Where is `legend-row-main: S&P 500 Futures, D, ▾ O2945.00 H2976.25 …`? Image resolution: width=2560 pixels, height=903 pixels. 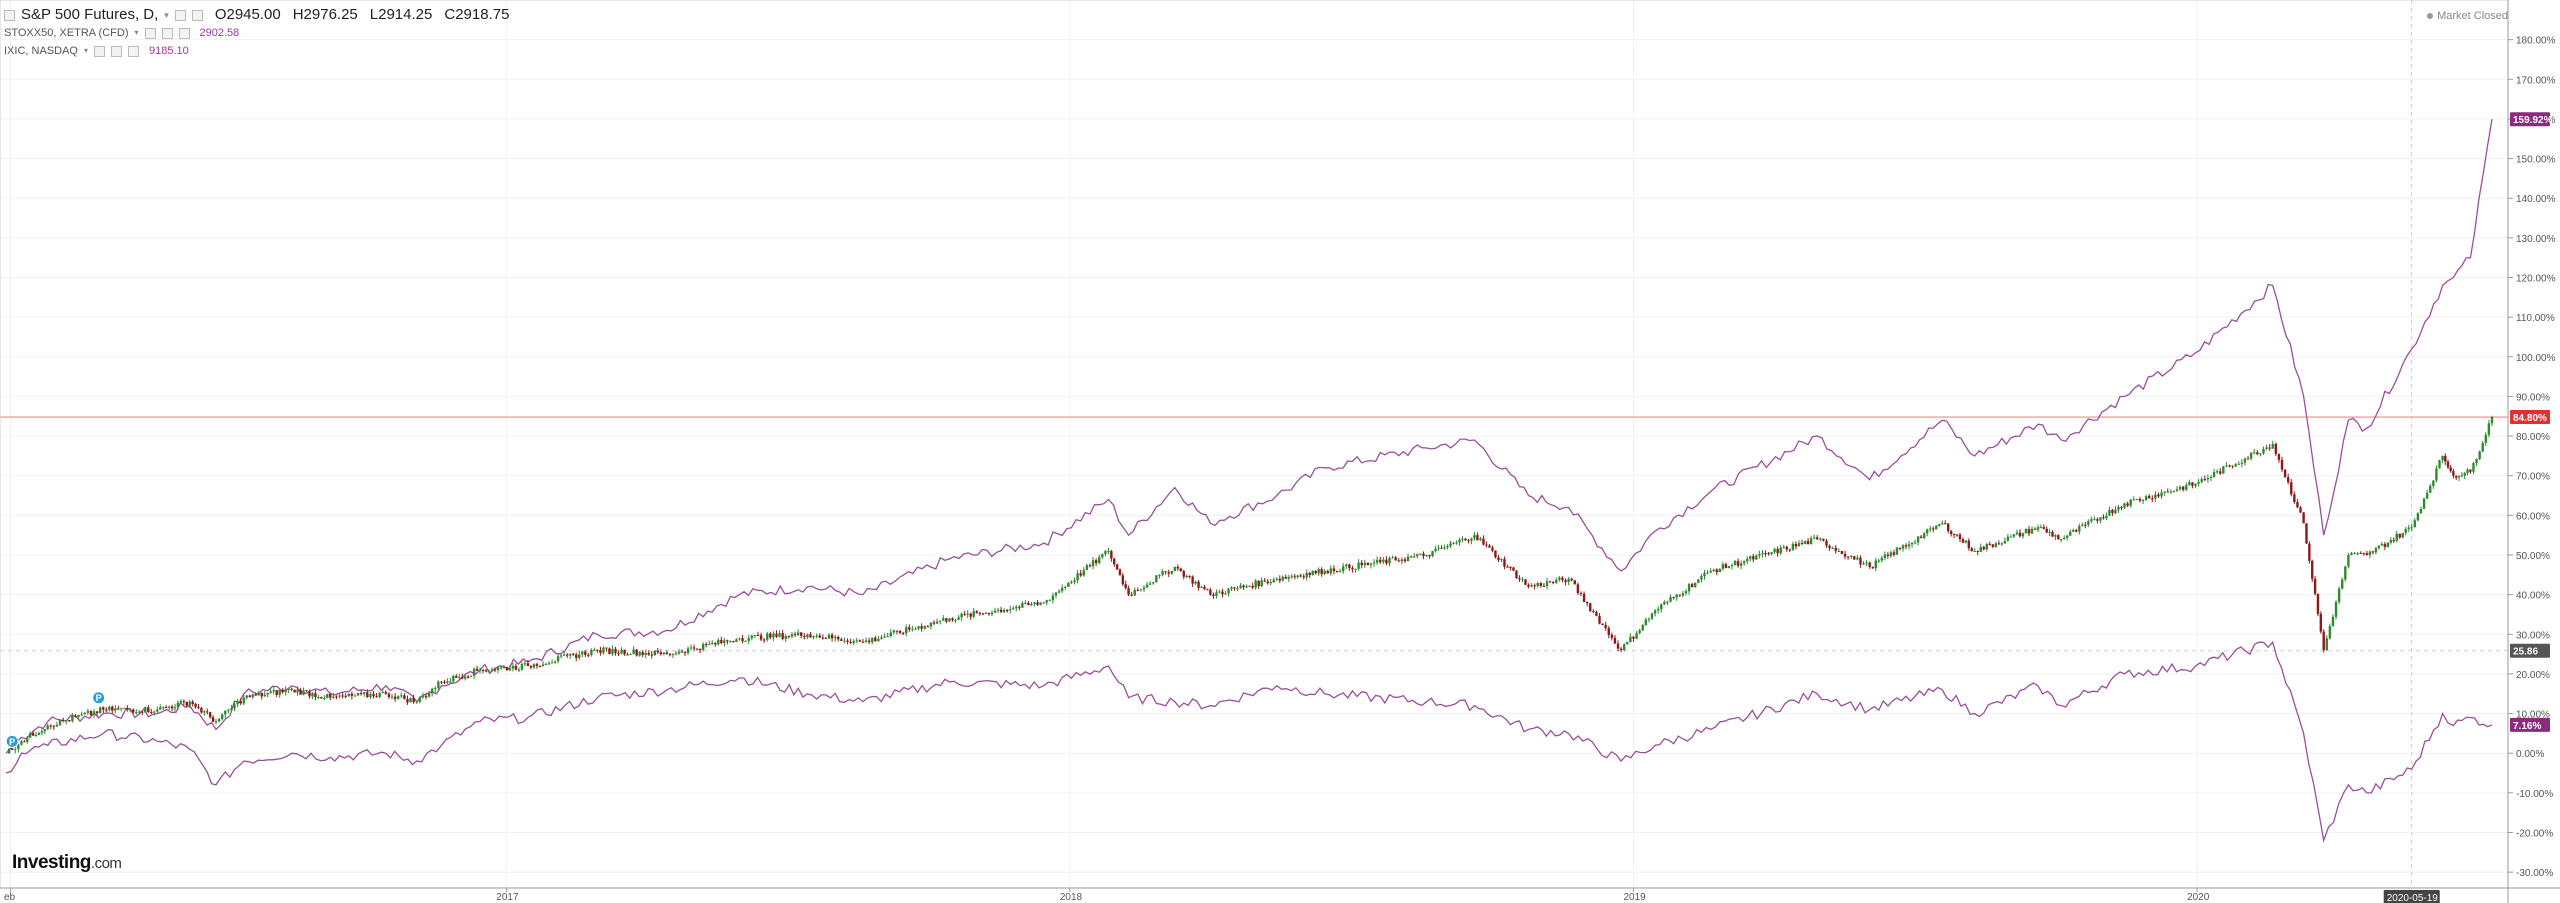 legend-row-main: S&P 500 Futures, D, ▾ O2945.00 H2976.25 … is located at coordinates (256, 15).